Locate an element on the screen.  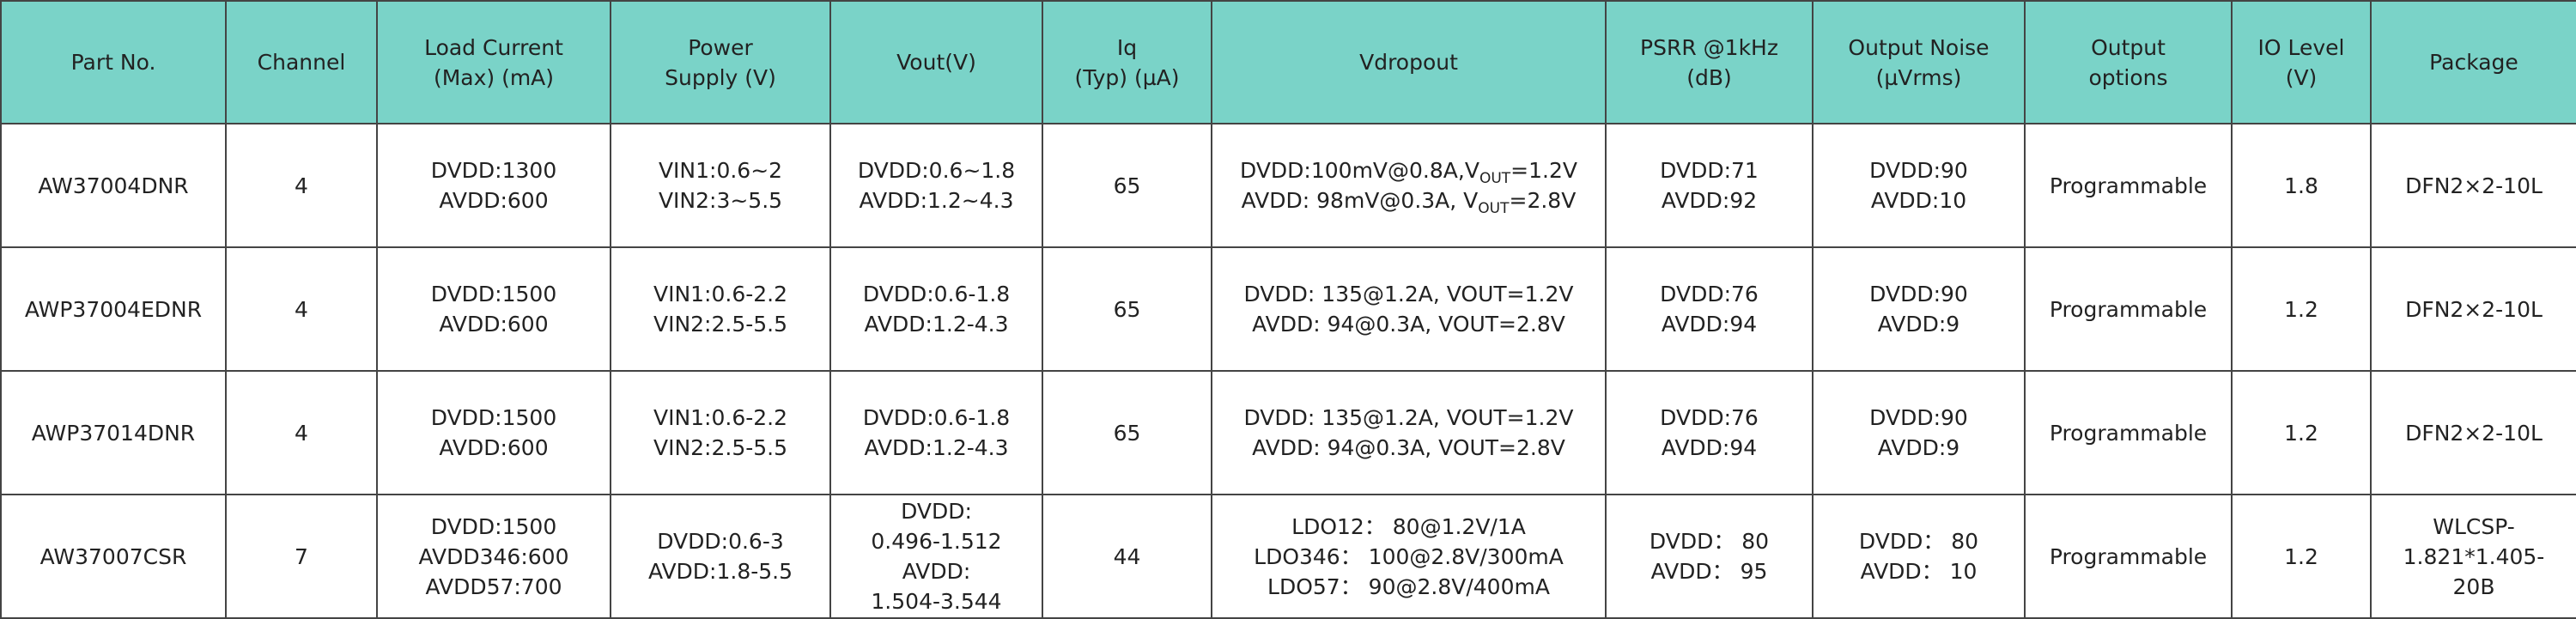
header-cell: Iq (Typ) (µA) is located at coordinates (1127, 62).